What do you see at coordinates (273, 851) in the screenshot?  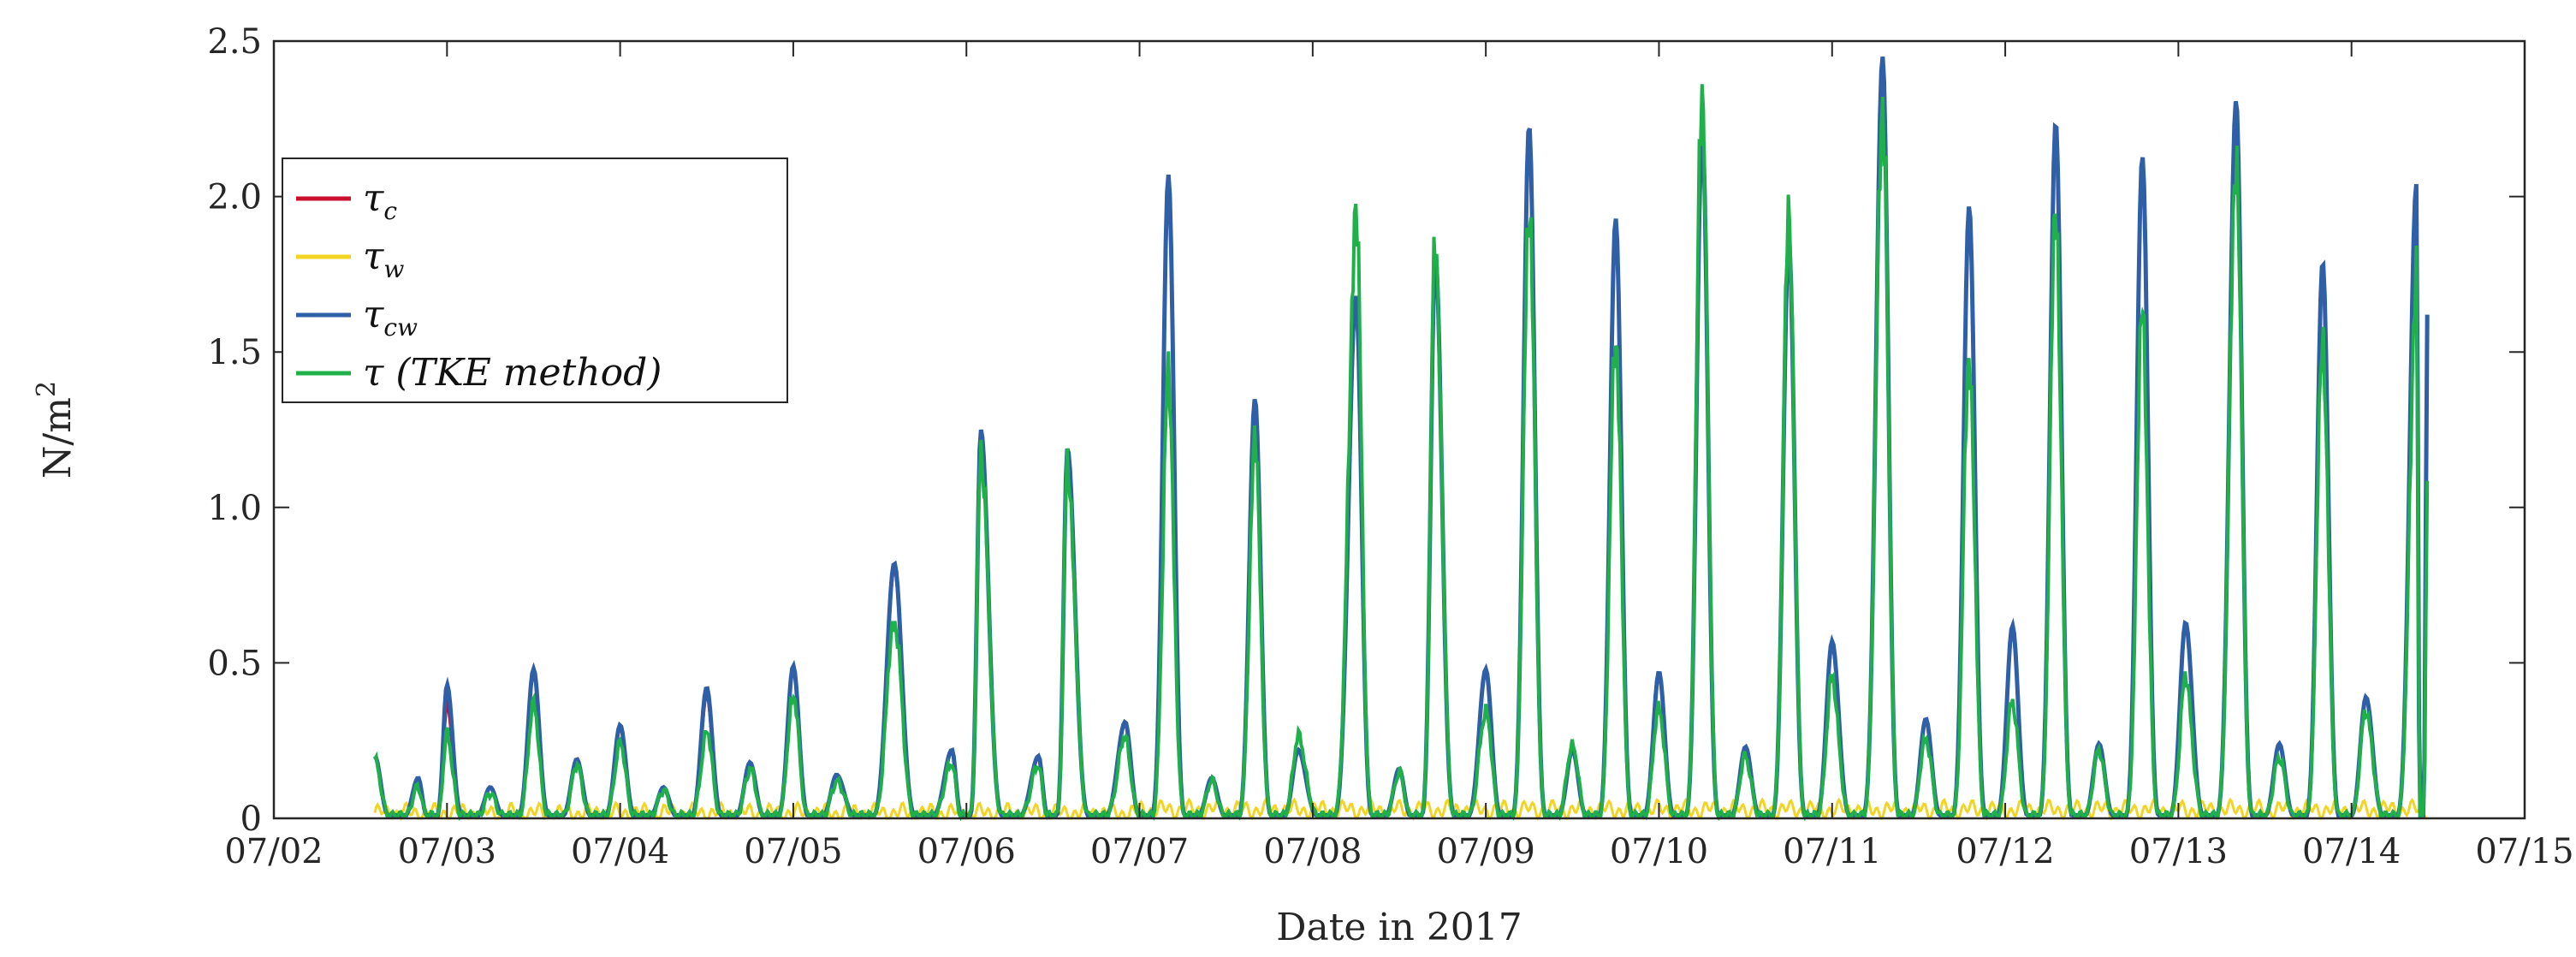 I see `x-tick-label: 07/02` at bounding box center [273, 851].